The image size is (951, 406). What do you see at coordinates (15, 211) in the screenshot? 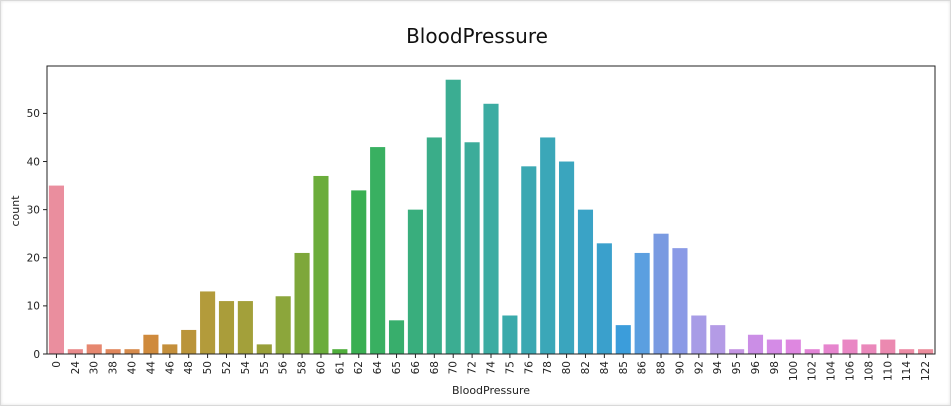
I see `y-axis-label: count` at bounding box center [15, 211].